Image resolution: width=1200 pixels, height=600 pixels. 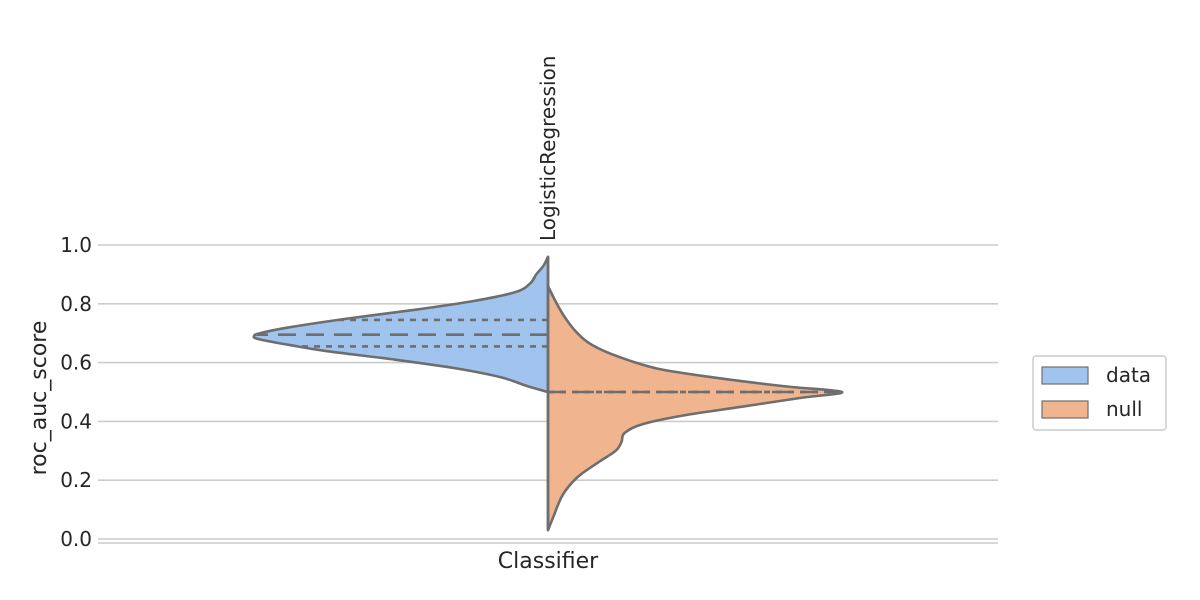 I want to click on violin-null, so click(x=695, y=408).